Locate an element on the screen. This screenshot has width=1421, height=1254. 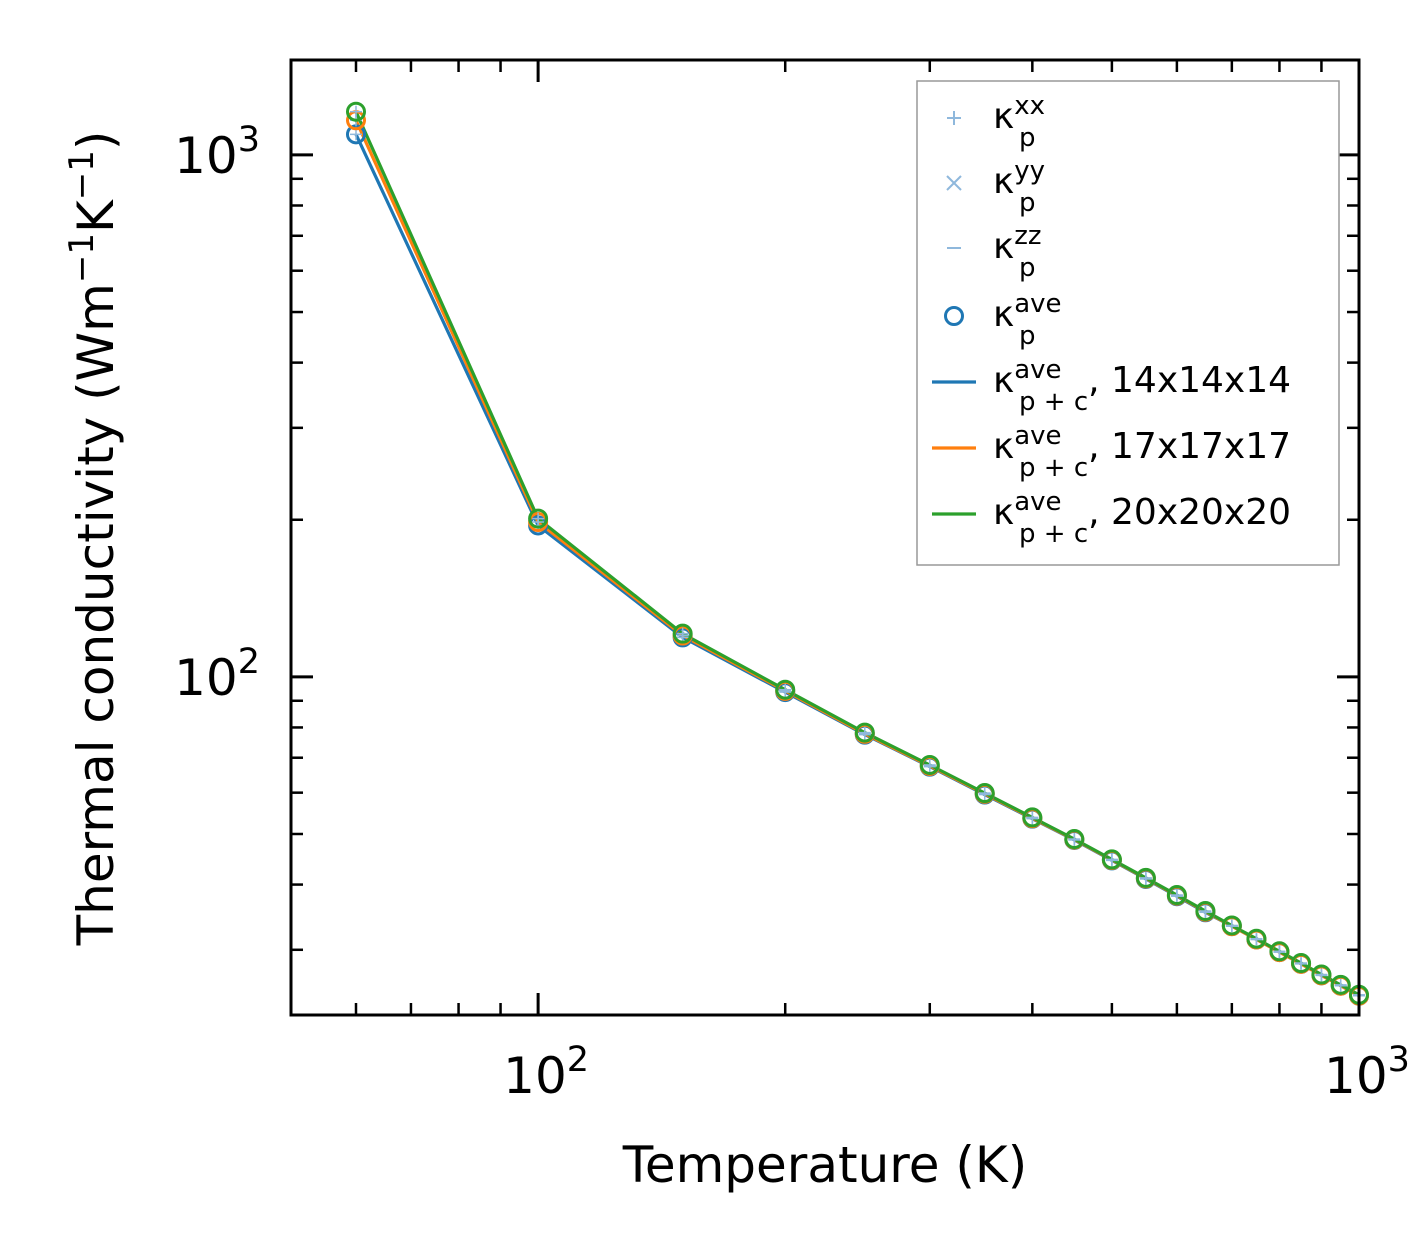
y-label-mid: K is located at coordinates (96, 216).